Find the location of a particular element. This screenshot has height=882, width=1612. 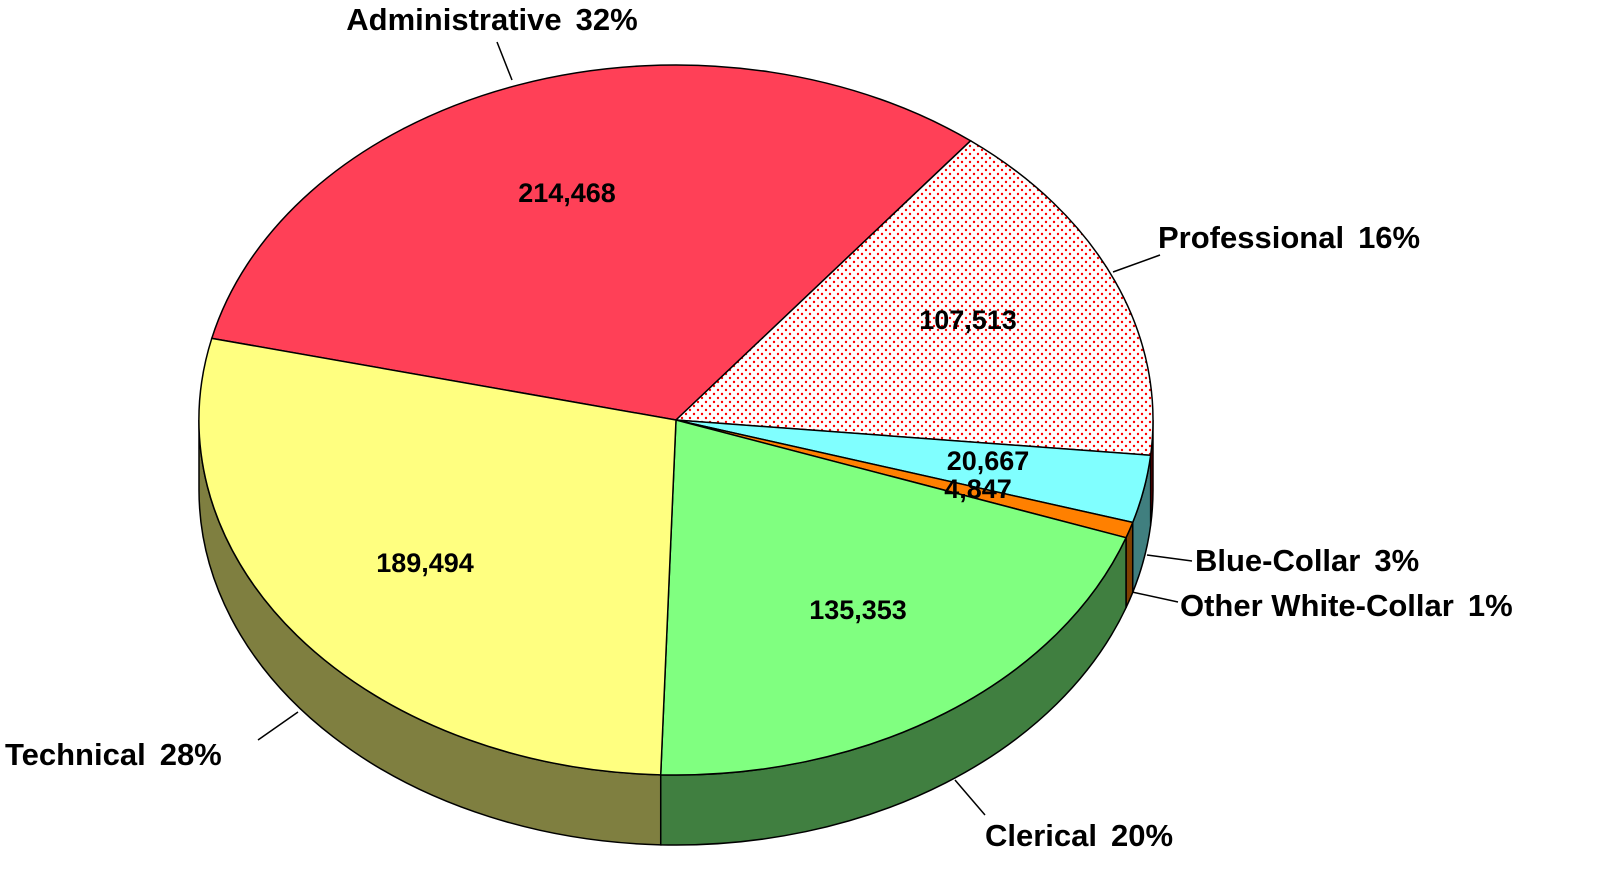

percent-label: 20% is located at coordinates (1142, 835).